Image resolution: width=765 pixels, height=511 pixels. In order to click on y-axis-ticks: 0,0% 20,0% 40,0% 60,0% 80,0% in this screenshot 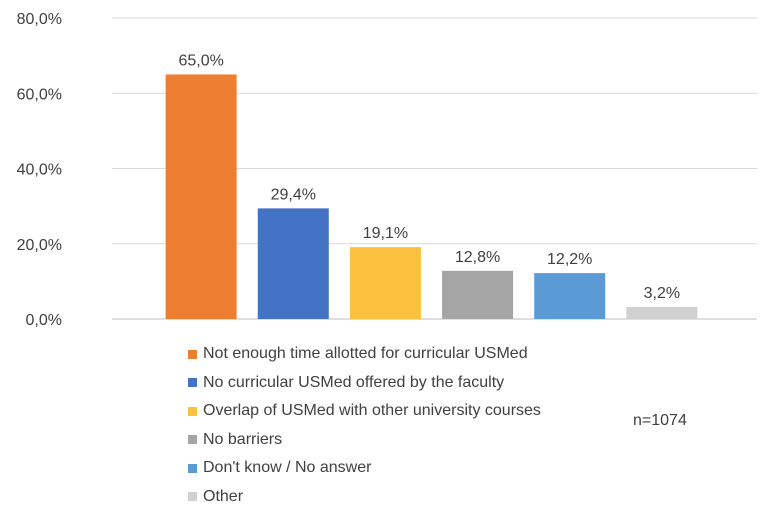, I will do `click(39, 170)`.